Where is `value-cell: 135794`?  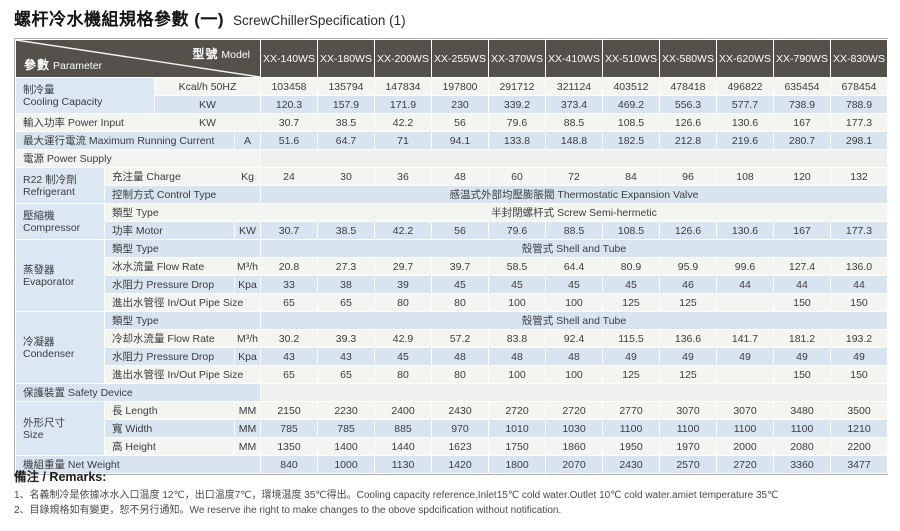
value-cell: 135794 is located at coordinates (346, 86).